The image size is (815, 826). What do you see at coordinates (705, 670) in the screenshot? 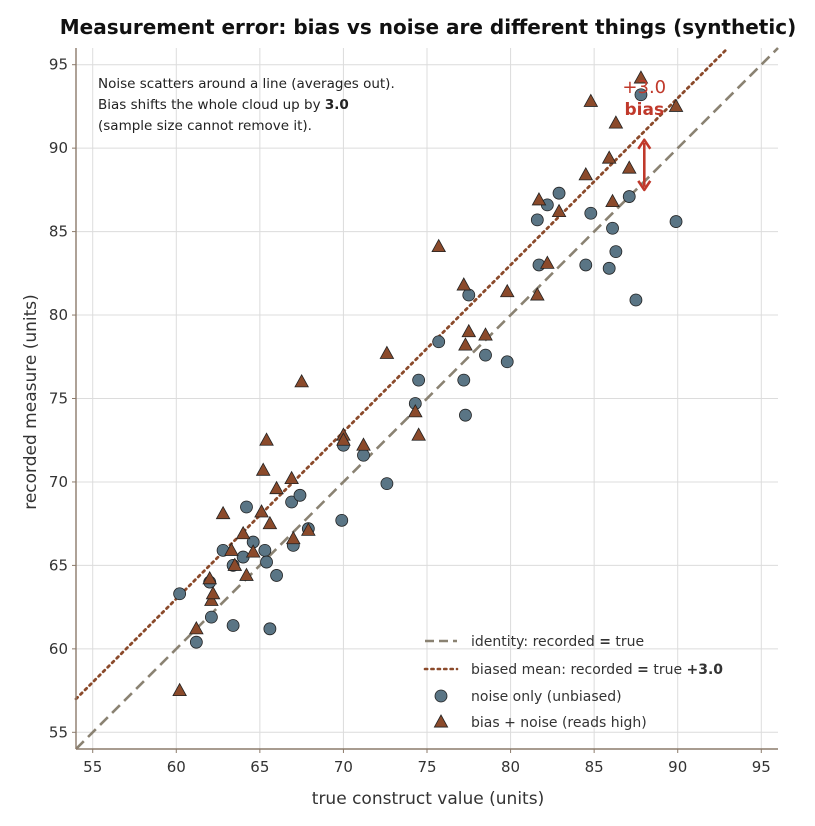
I see `legend-label-part: +3.0` at bounding box center [705, 670].